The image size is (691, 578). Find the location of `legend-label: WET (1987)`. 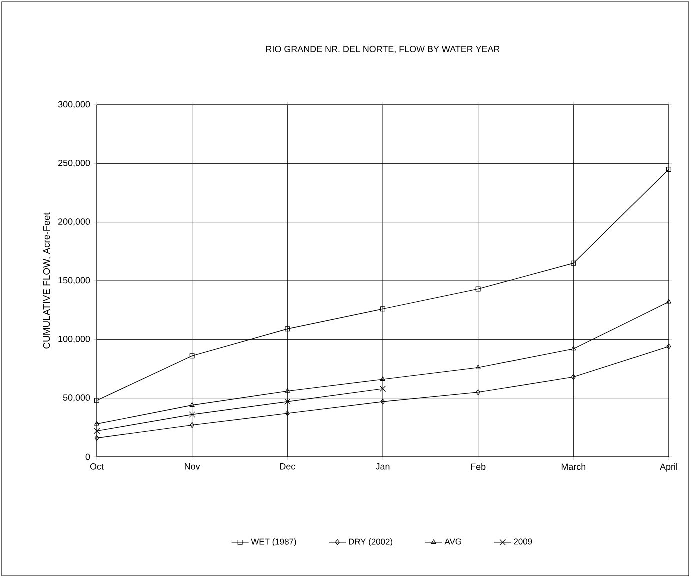

legend-label: WET (1987) is located at coordinates (273, 542).